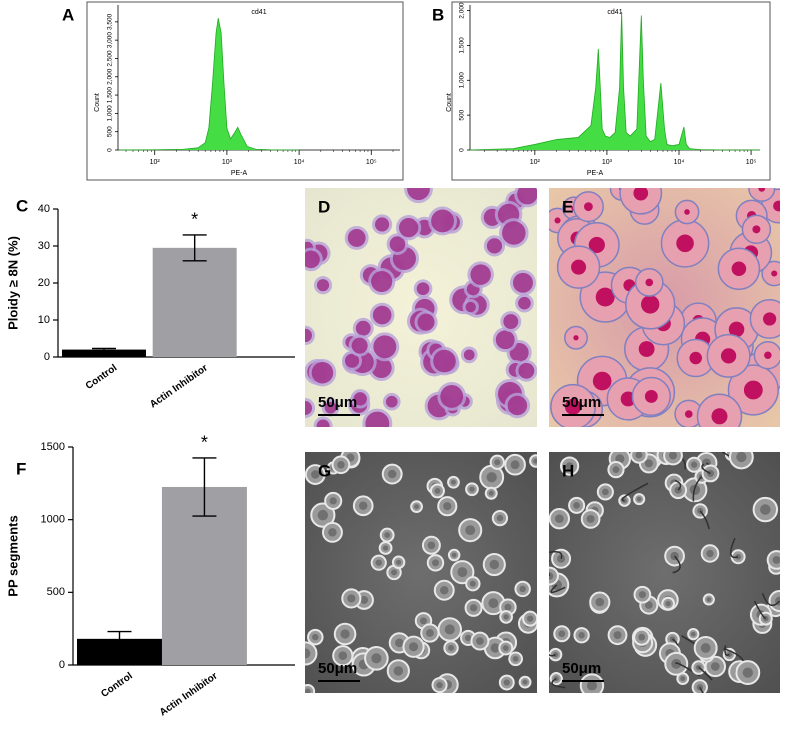  Describe the element at coordinates (53, 447) in the screenshot. I see `y-tick-label: 1500` at that location.